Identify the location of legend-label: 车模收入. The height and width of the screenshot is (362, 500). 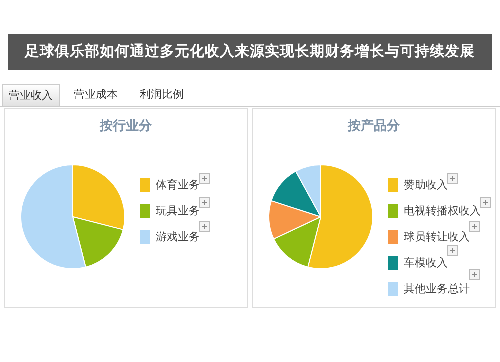
(426, 263).